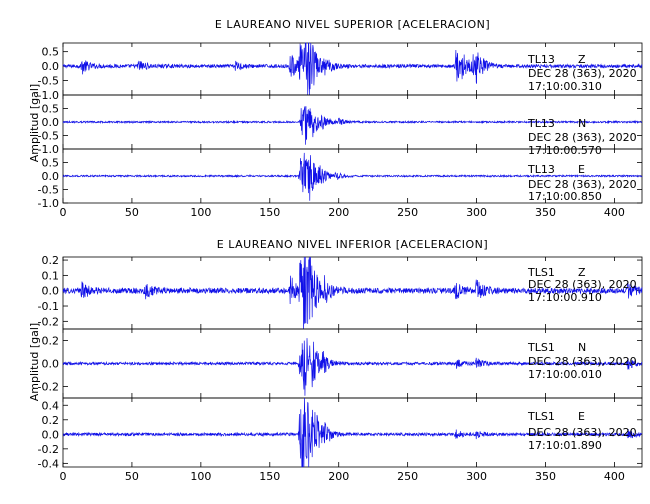  What do you see at coordinates (407, 476) in the screenshot?
I see `x-tick-label-1-5: 250` at bounding box center [407, 476].